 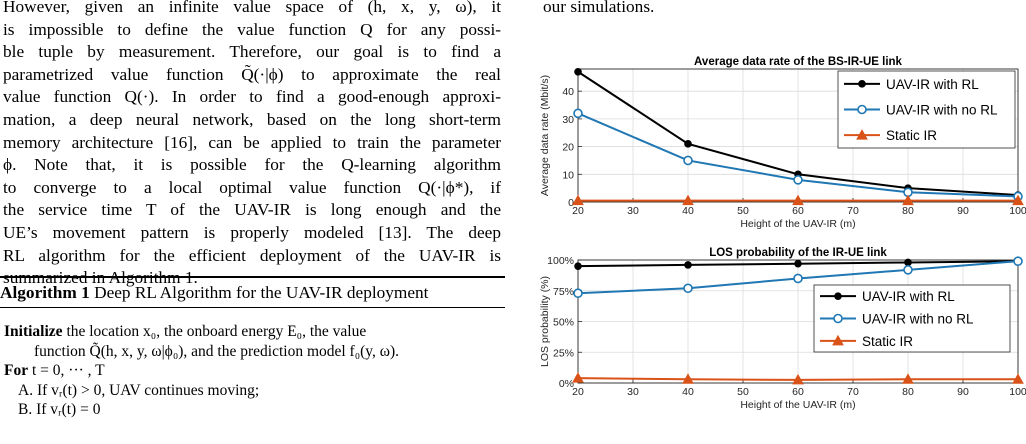 What do you see at coordinates (798, 211) in the screenshot?
I see `x-tick-label: 60` at bounding box center [798, 211].